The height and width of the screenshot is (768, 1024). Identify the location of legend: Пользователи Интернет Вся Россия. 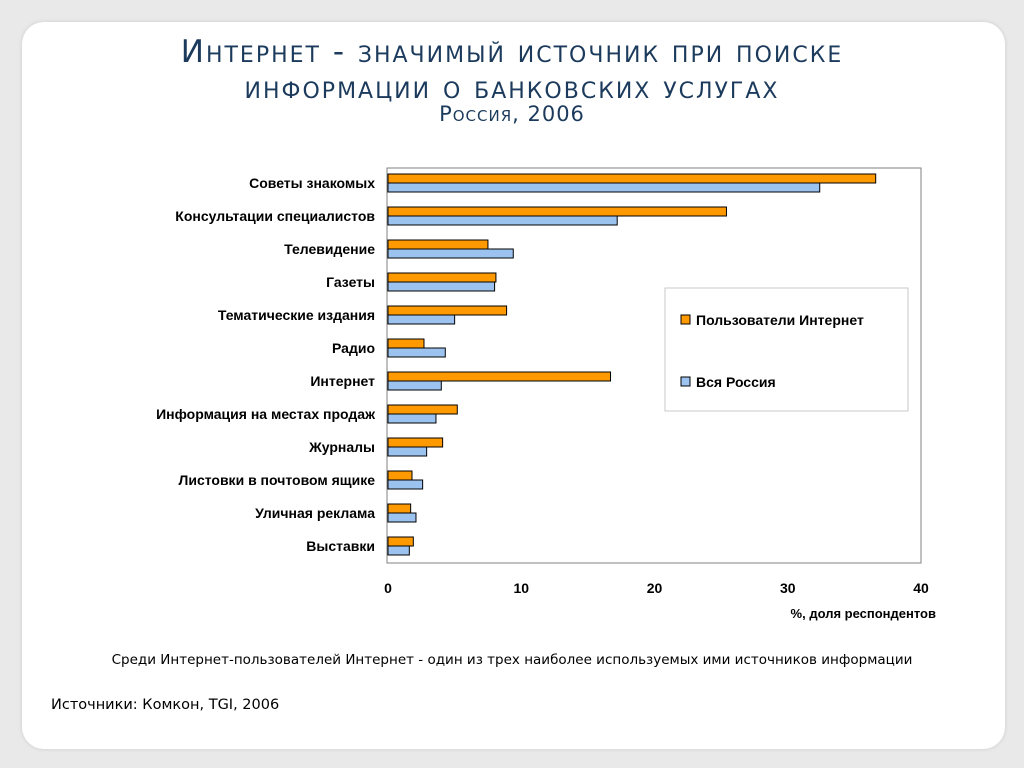
(786, 349).